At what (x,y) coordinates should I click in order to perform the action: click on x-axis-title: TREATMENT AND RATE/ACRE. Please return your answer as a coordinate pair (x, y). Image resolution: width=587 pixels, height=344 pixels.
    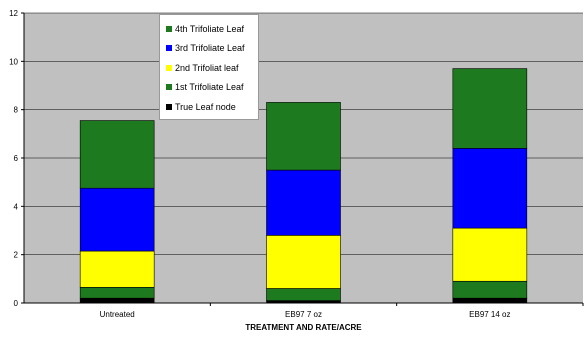
    Looking at the image, I should click on (303, 327).